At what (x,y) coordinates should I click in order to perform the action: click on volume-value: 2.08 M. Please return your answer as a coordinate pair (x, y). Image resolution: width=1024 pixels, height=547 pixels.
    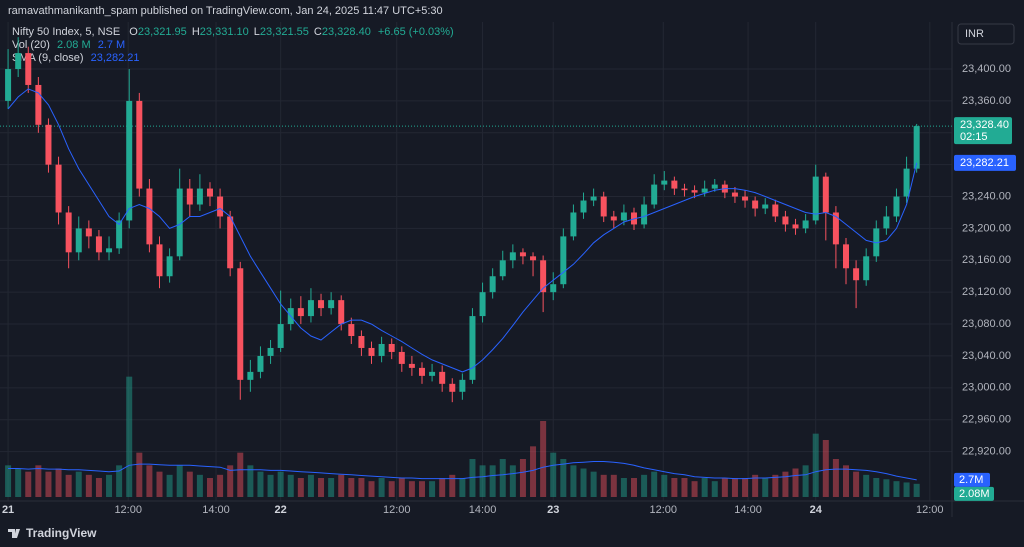
    Looking at the image, I should click on (74, 45).